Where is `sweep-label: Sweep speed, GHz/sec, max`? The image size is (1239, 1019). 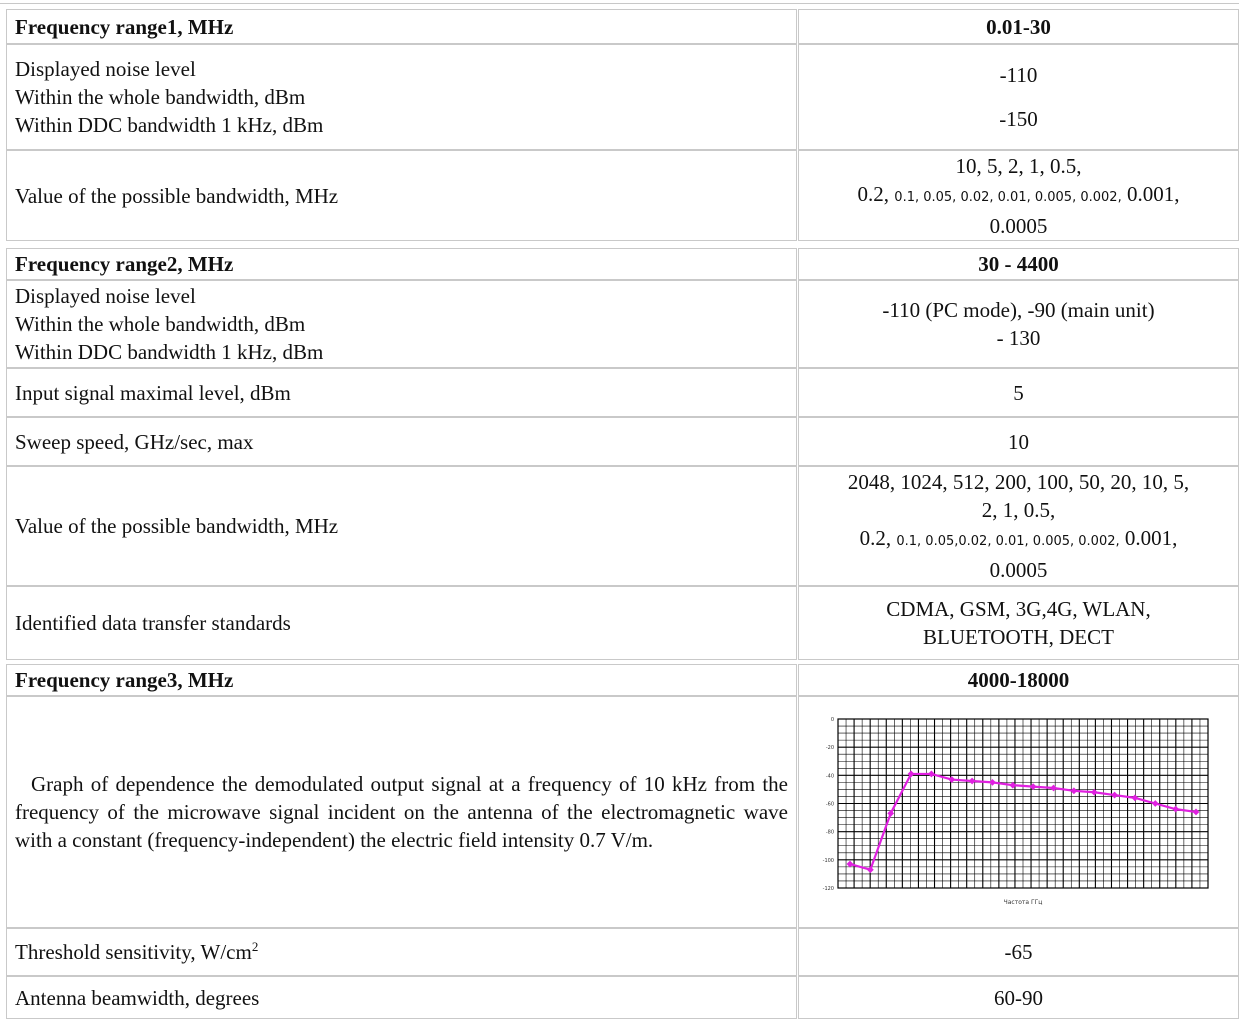
sweep-label: Sweep speed, GHz/sec, max is located at coordinates (134, 441).